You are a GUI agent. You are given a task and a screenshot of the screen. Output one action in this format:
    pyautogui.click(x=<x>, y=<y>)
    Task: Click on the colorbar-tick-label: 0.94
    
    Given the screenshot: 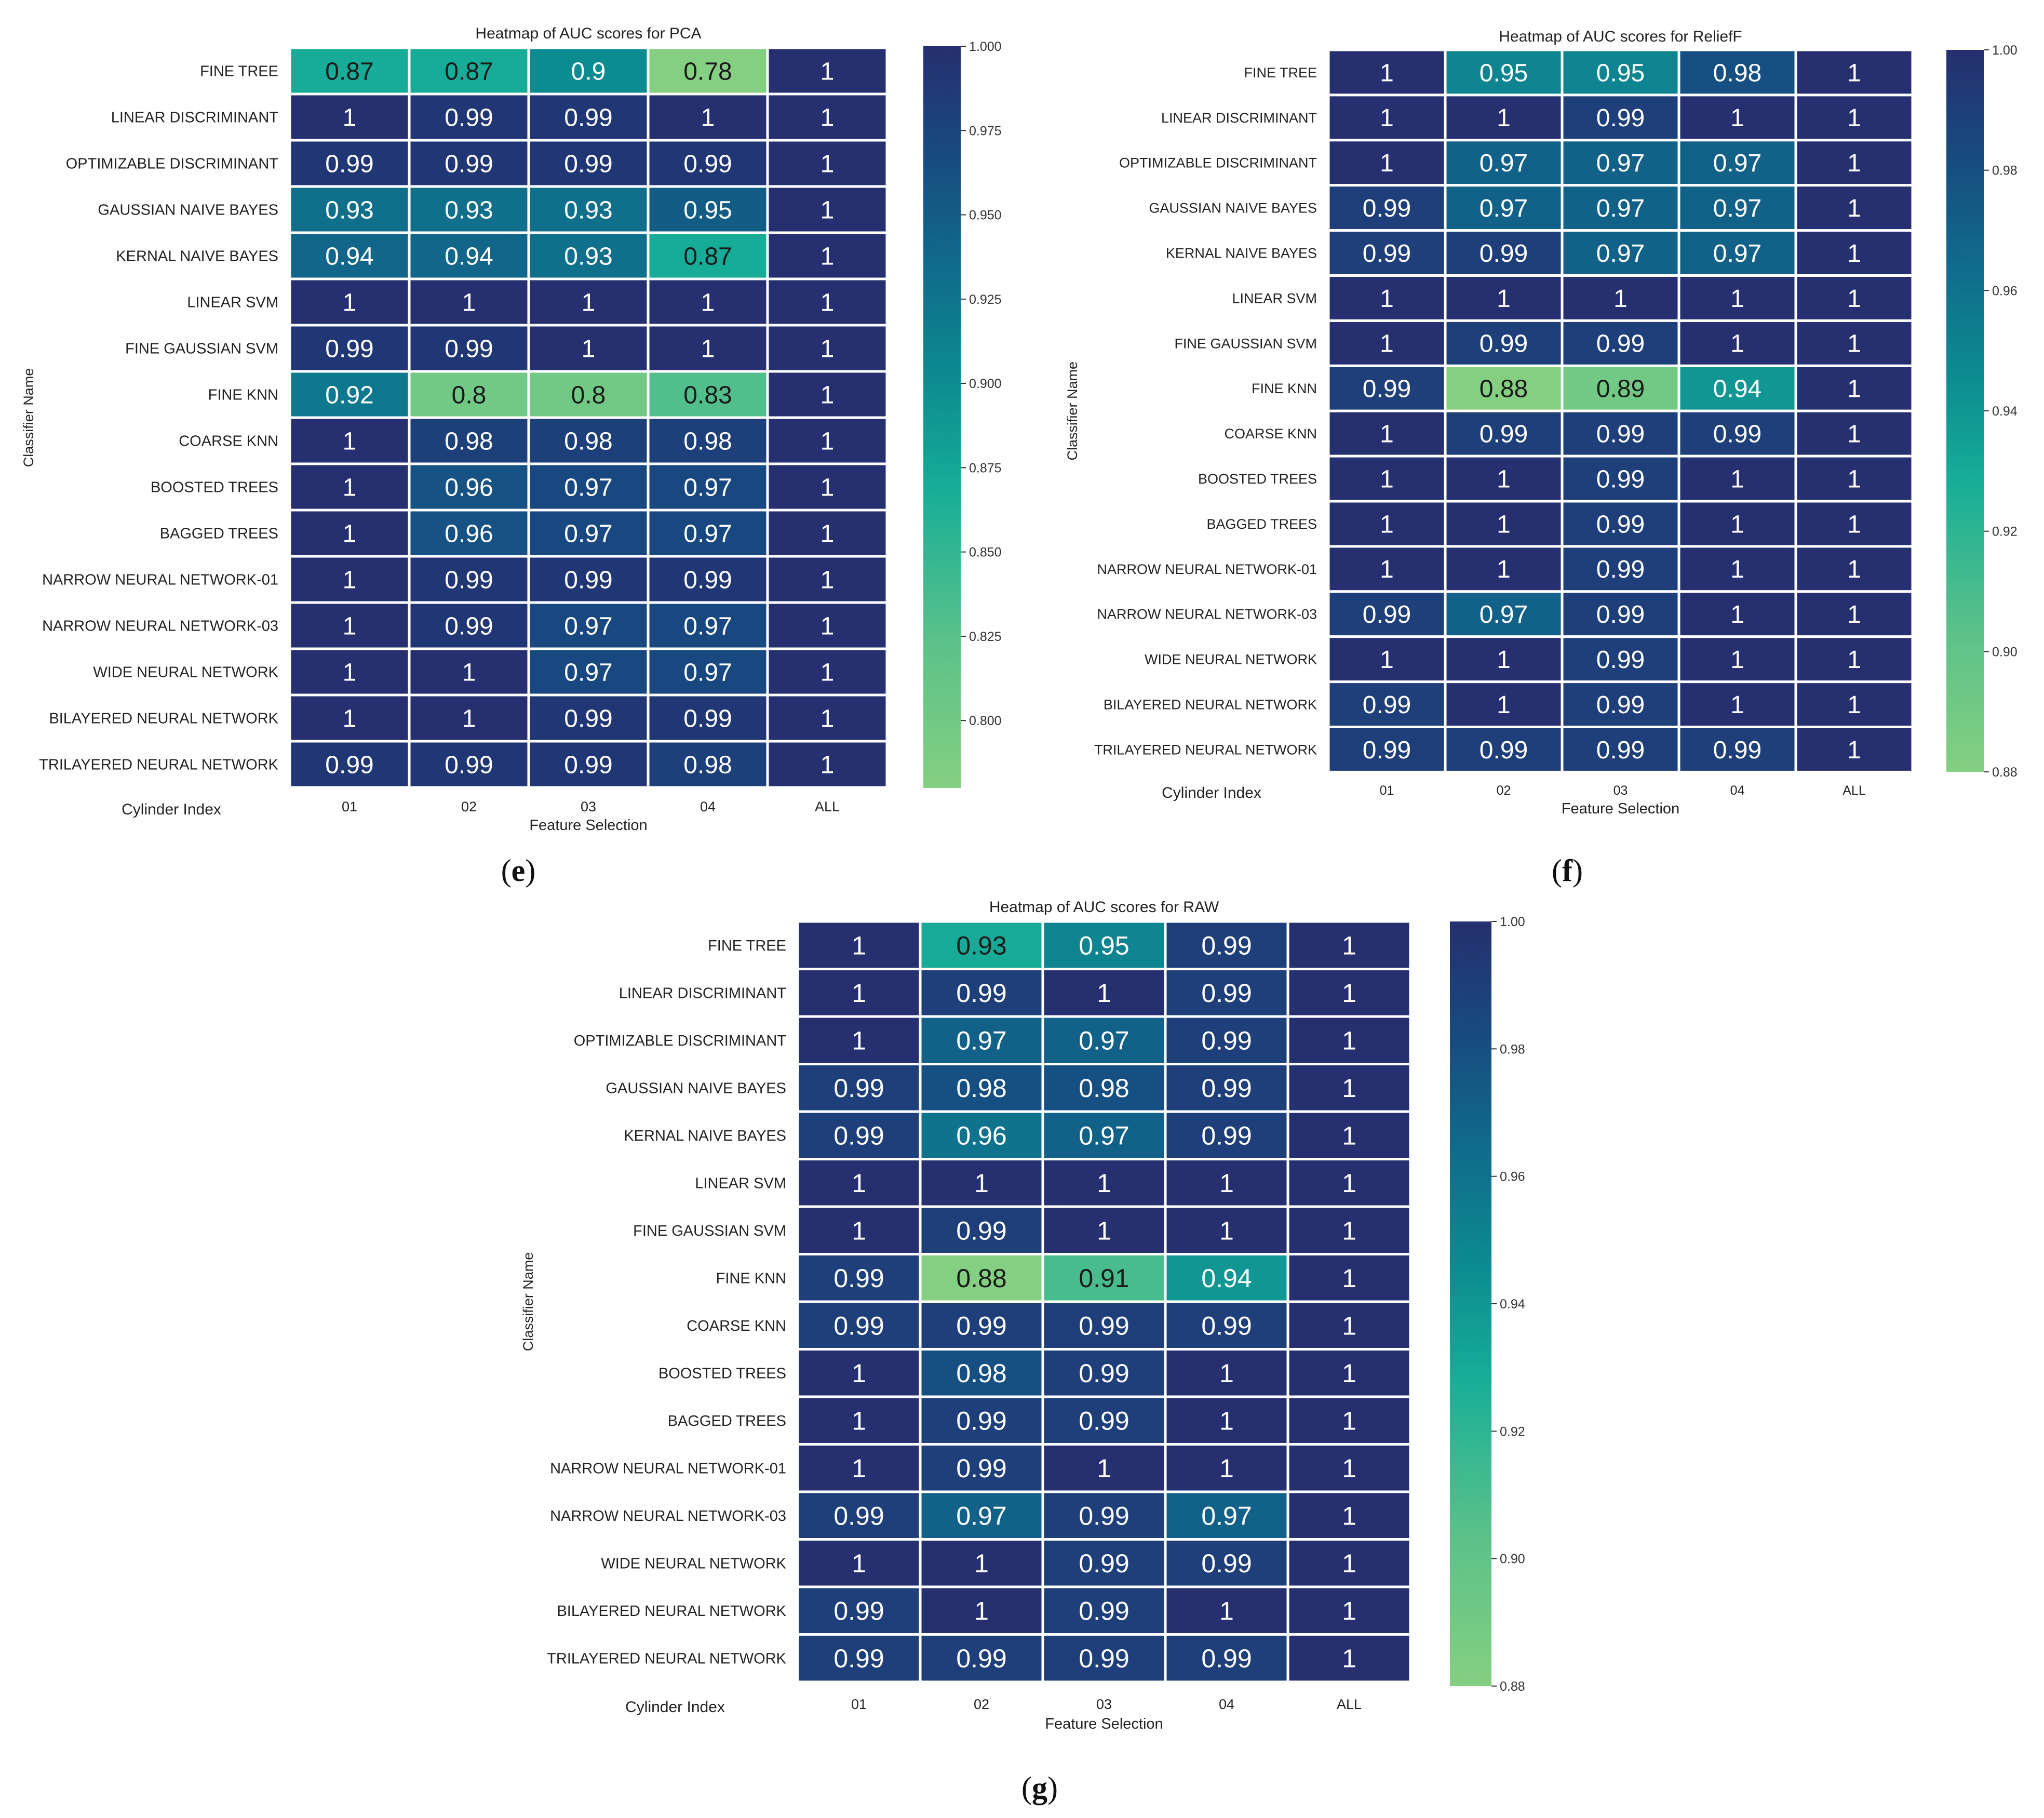 What is the action you would take?
    pyautogui.click(x=1512, y=1304)
    